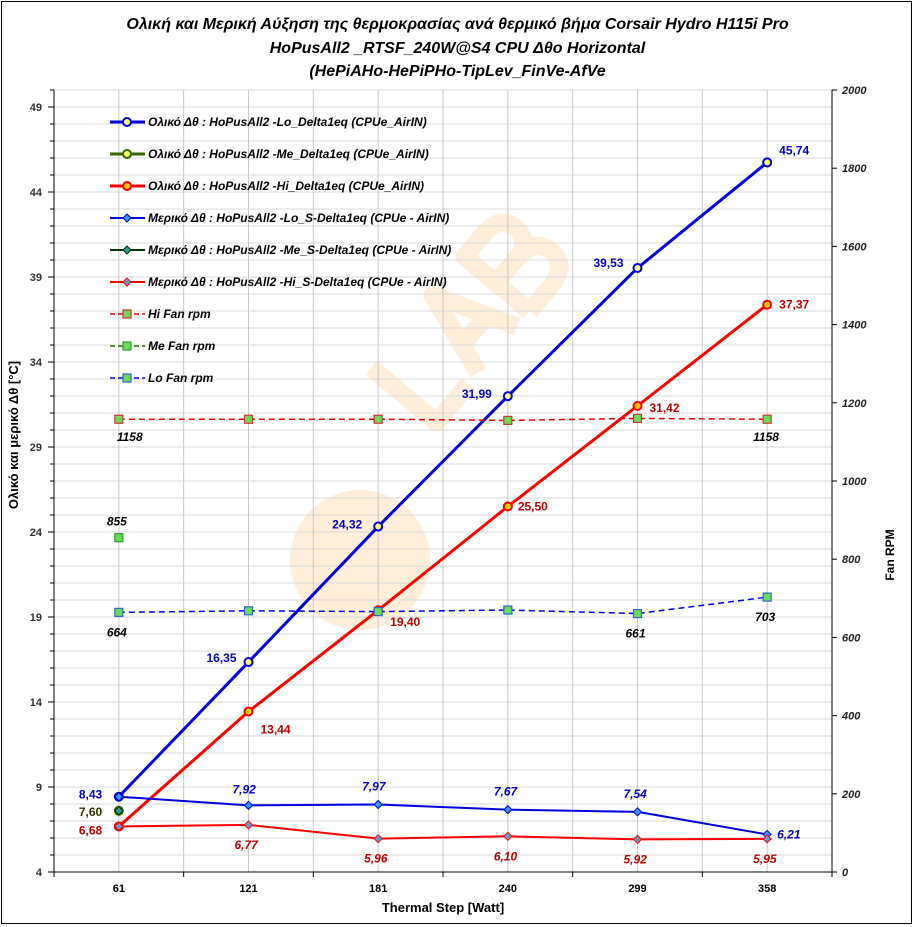 The height and width of the screenshot is (927, 915). I want to click on legend-entry: Hi Fan rpm, so click(160, 314).